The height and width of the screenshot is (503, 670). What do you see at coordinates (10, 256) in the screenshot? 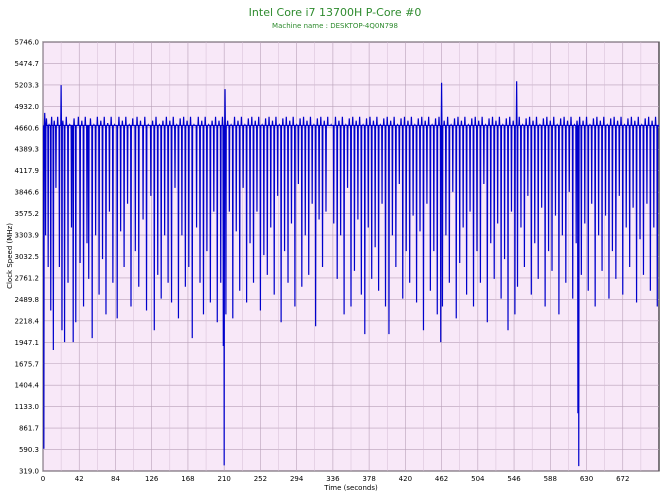
I see `y-axis-label: Clock Speed (MHz)` at bounding box center [10, 256].